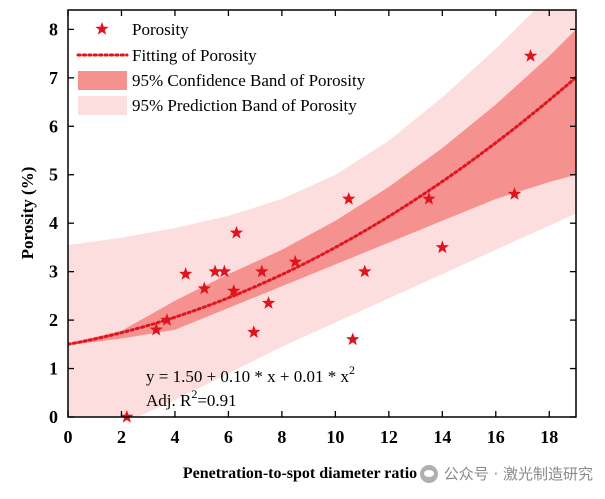 Image resolution: width=605 pixels, height=499 pixels. What do you see at coordinates (27, 213) in the screenshot?
I see `y-axis-title: Porosity (%)` at bounding box center [27, 213].